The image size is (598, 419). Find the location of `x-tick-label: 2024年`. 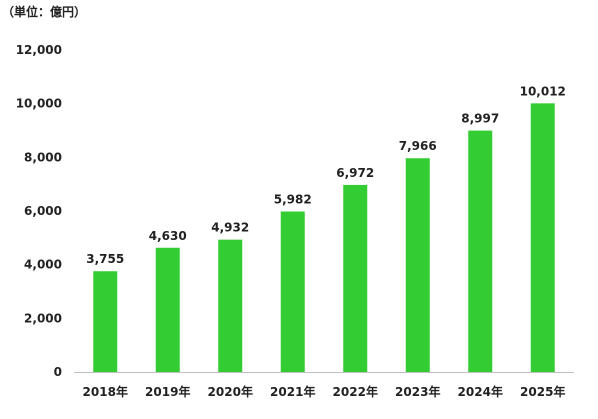

x-tick-label: 2024年 is located at coordinates (480, 391).